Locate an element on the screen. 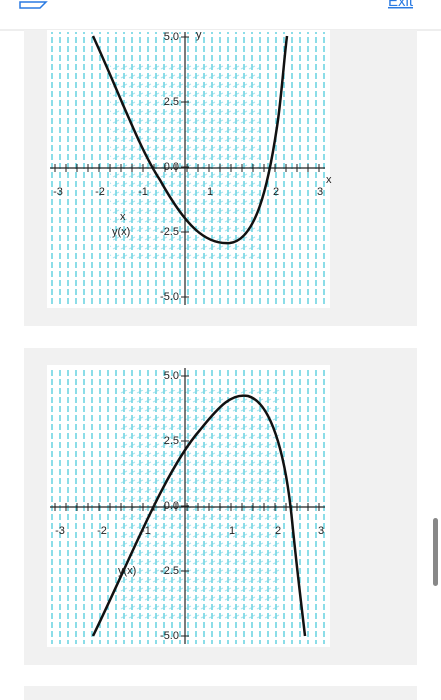 This screenshot has height=700, width=441. exit-link: Exit is located at coordinates (401, 5).